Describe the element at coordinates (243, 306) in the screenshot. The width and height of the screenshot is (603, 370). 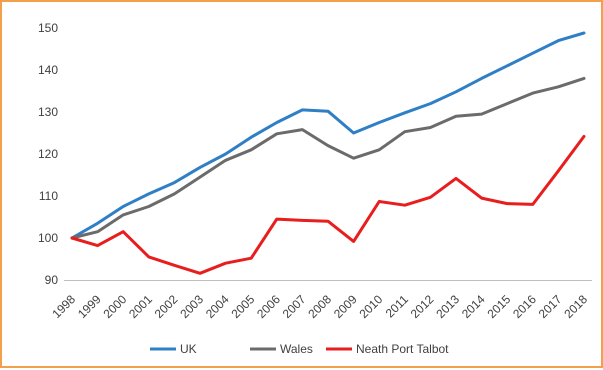
I see `x-tick-label: 2005` at that location.